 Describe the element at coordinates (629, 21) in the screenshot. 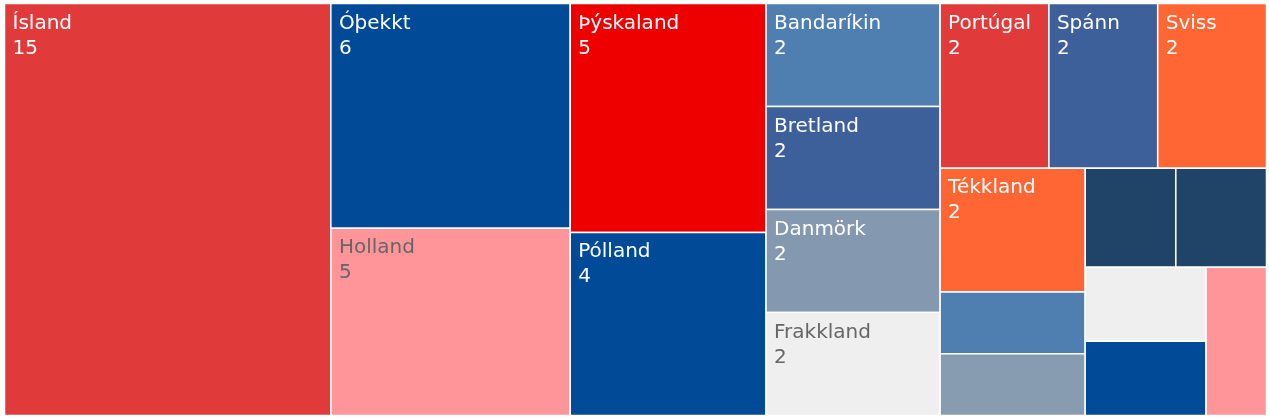

I see `category-label: Þýskaland` at that location.